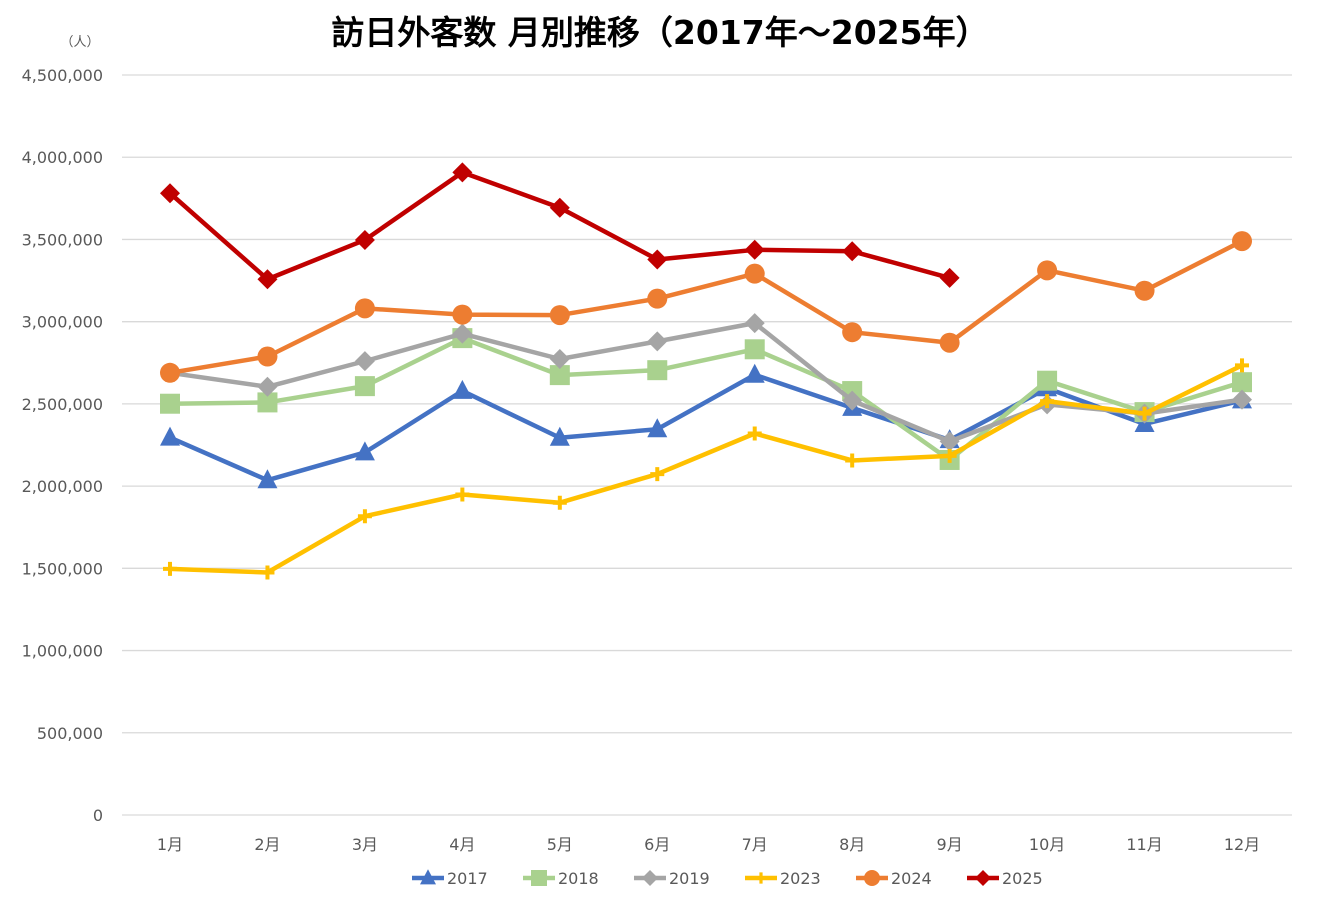 Image resolution: width=1332 pixels, height=898 pixels. I want to click on legend-label: 2025, so click(1022, 878).